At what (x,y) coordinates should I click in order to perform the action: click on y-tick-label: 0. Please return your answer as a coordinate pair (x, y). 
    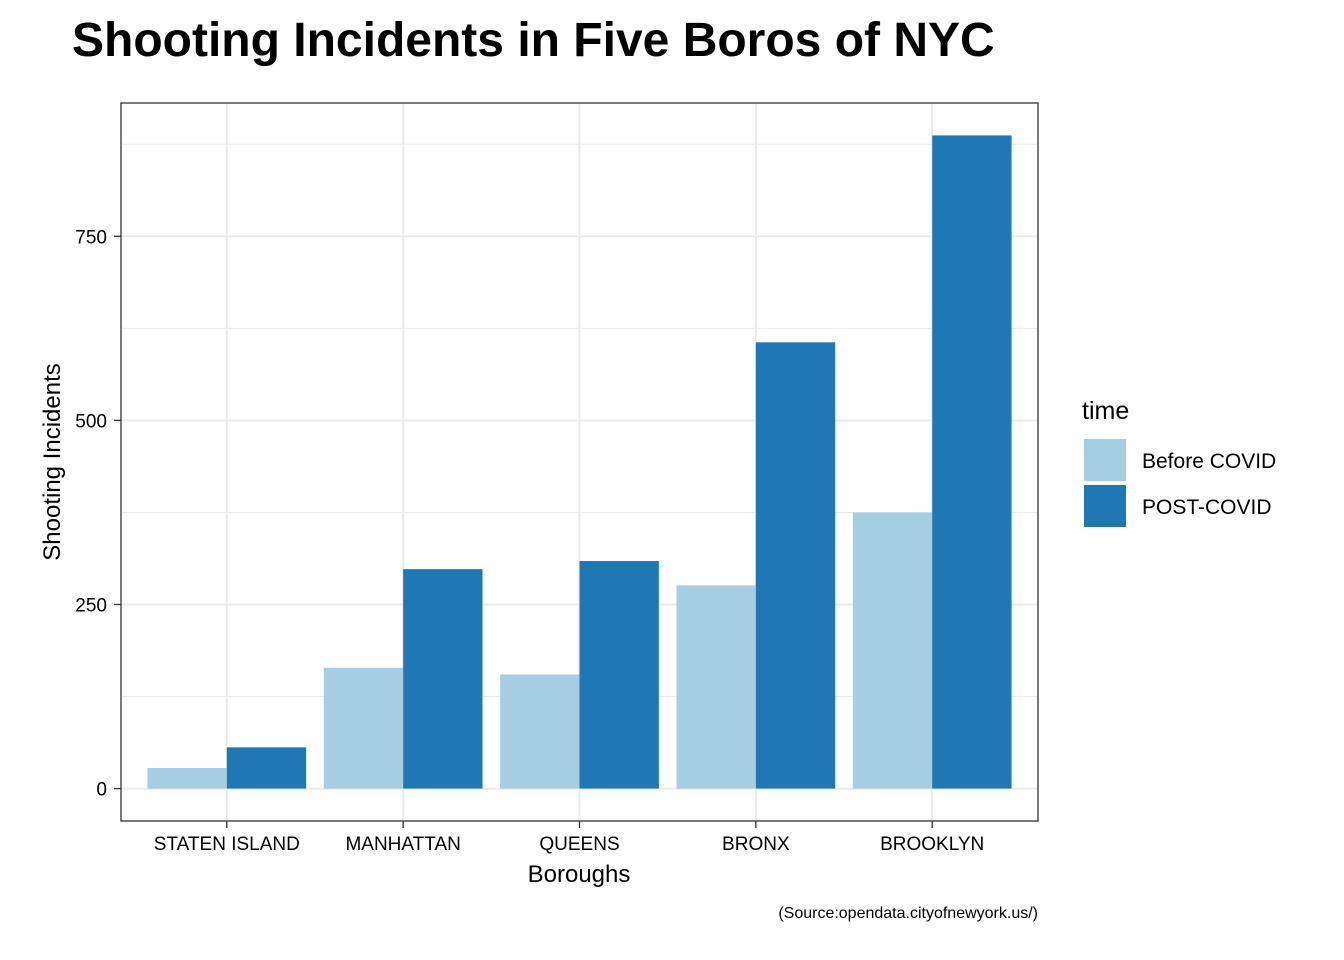
    Looking at the image, I should click on (101, 790).